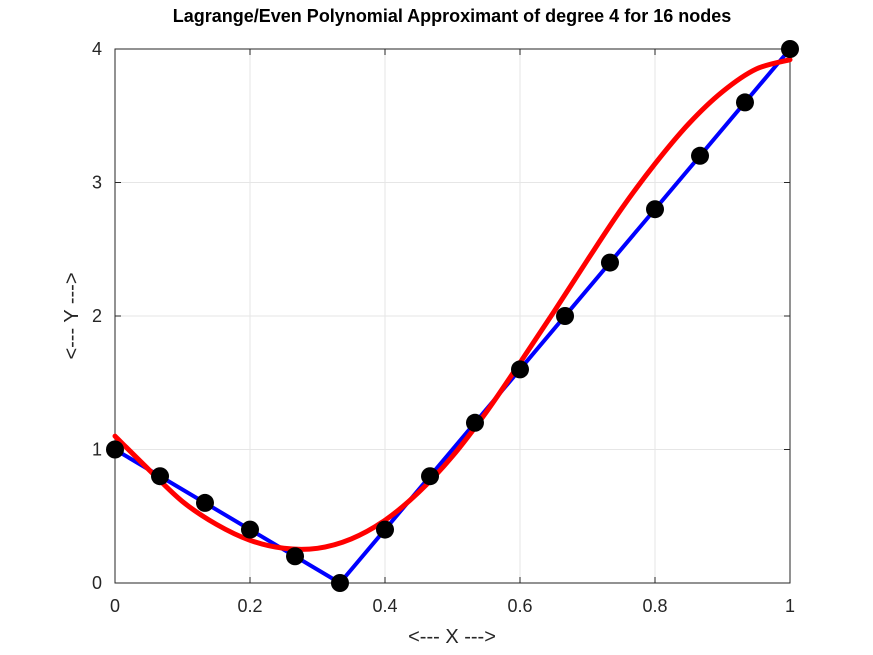 The height and width of the screenshot is (655, 873). I want to click on x-tick-label: 0.4, so click(384, 606).